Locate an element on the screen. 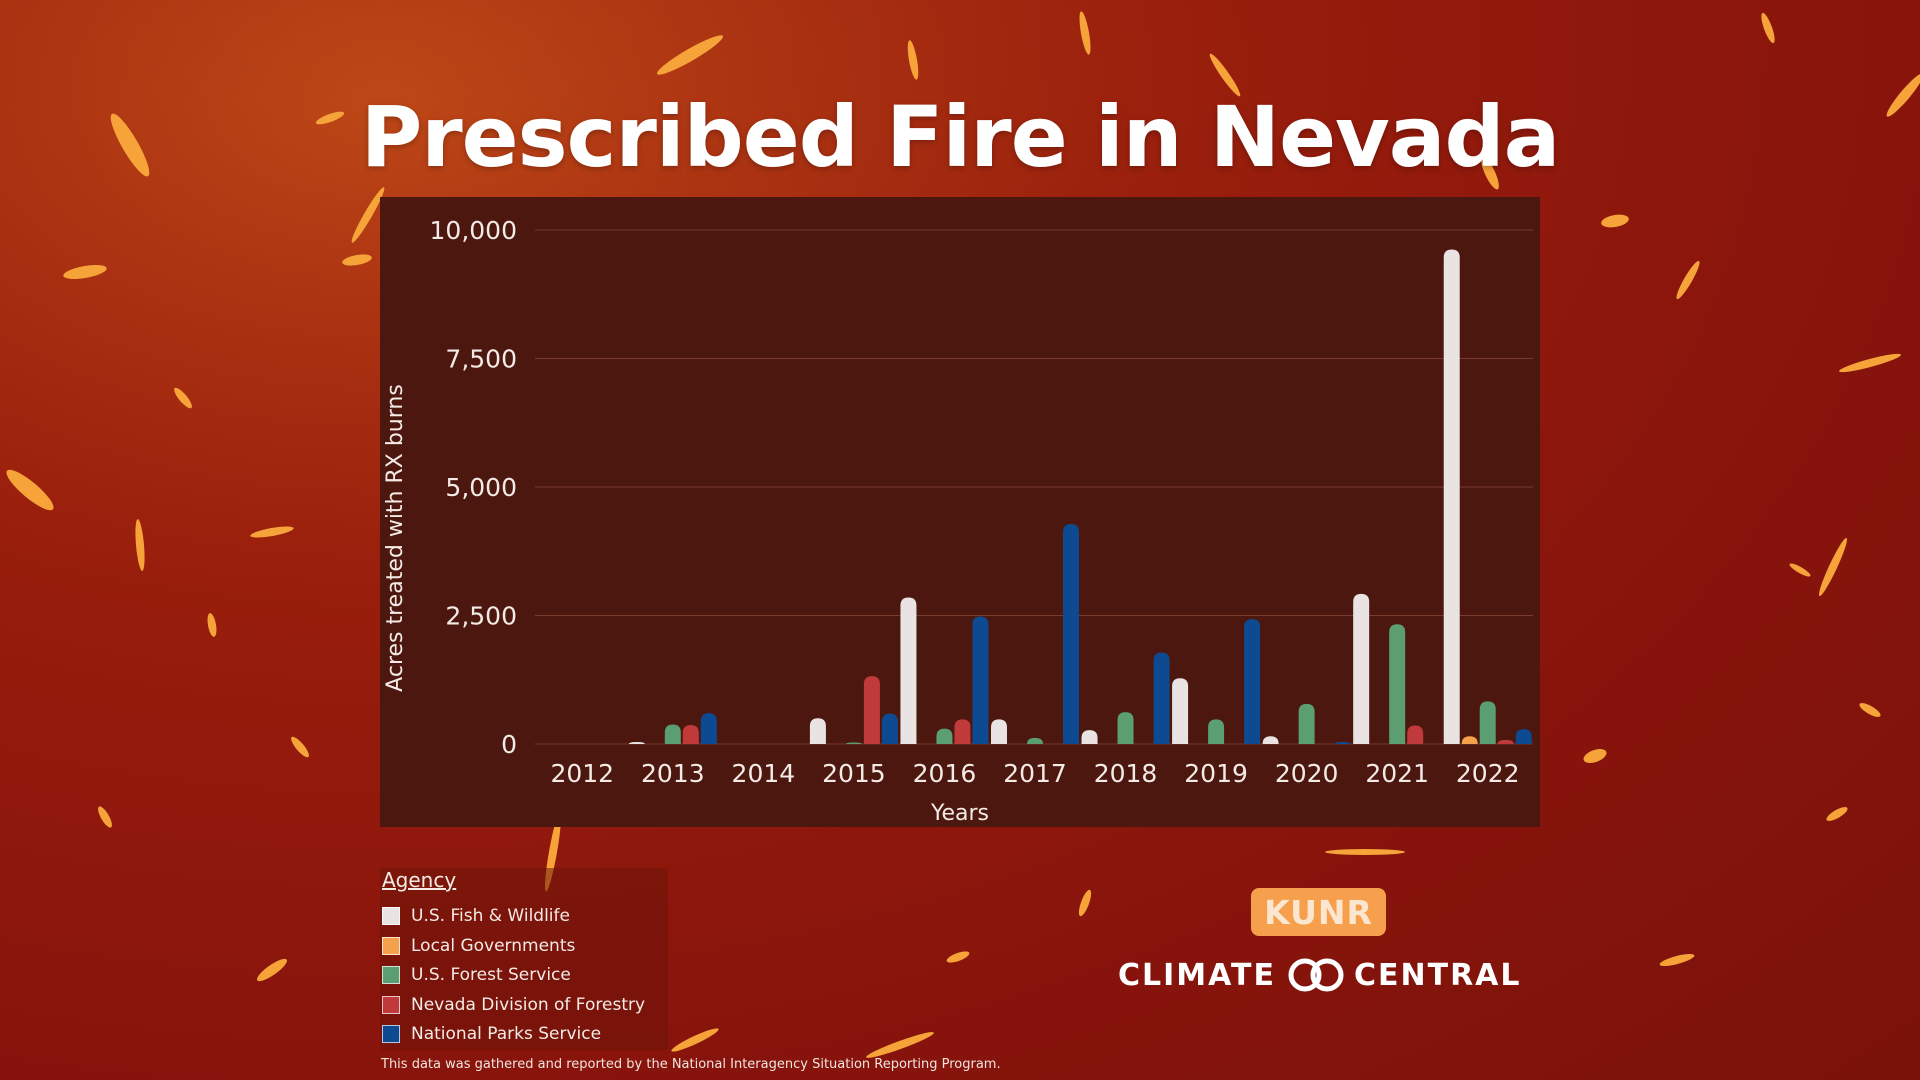 This screenshot has width=1920, height=1080. x-tick-label: 2022 is located at coordinates (1488, 773).